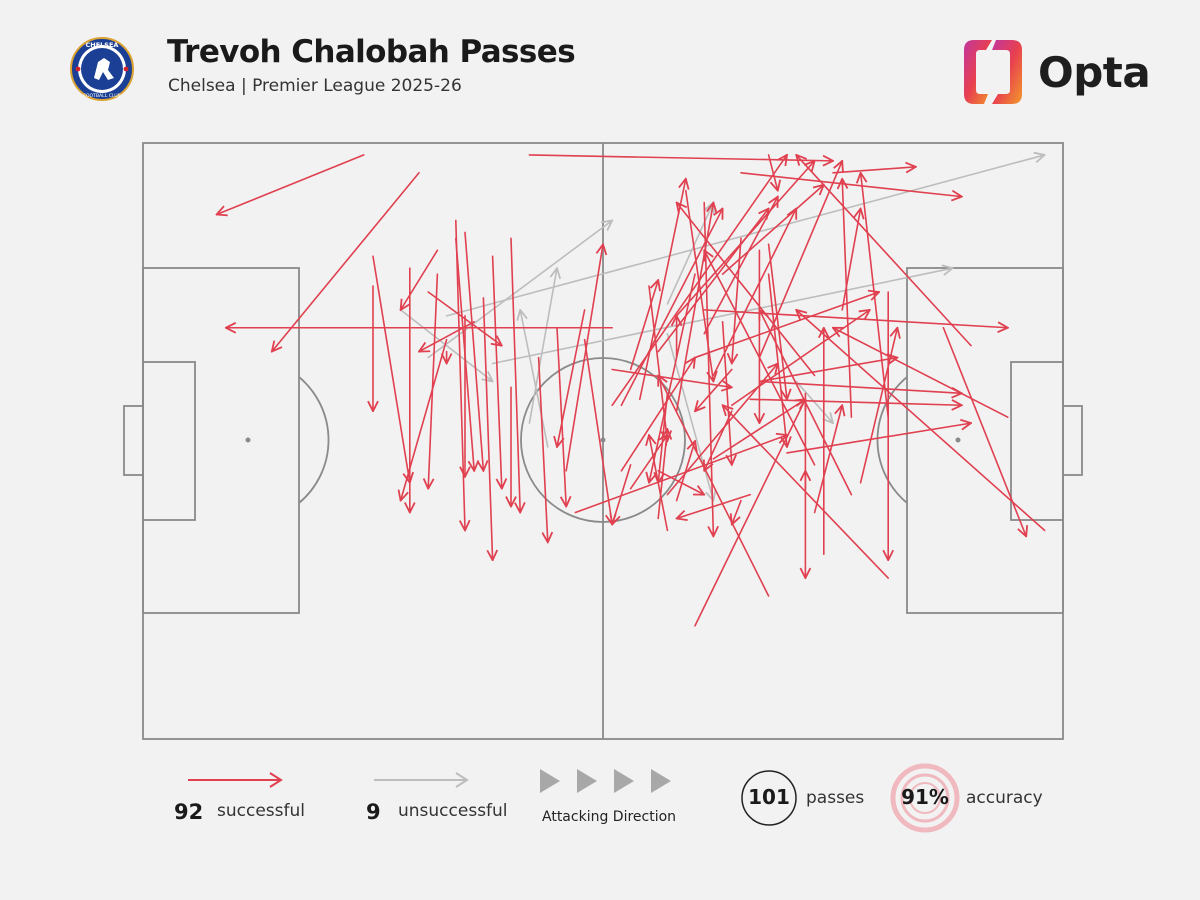 This screenshot has height=900, width=1200. Describe the element at coordinates (102, 96) in the screenshot. I see `crest-bottom-text: FOOTBALL CLUB` at that location.